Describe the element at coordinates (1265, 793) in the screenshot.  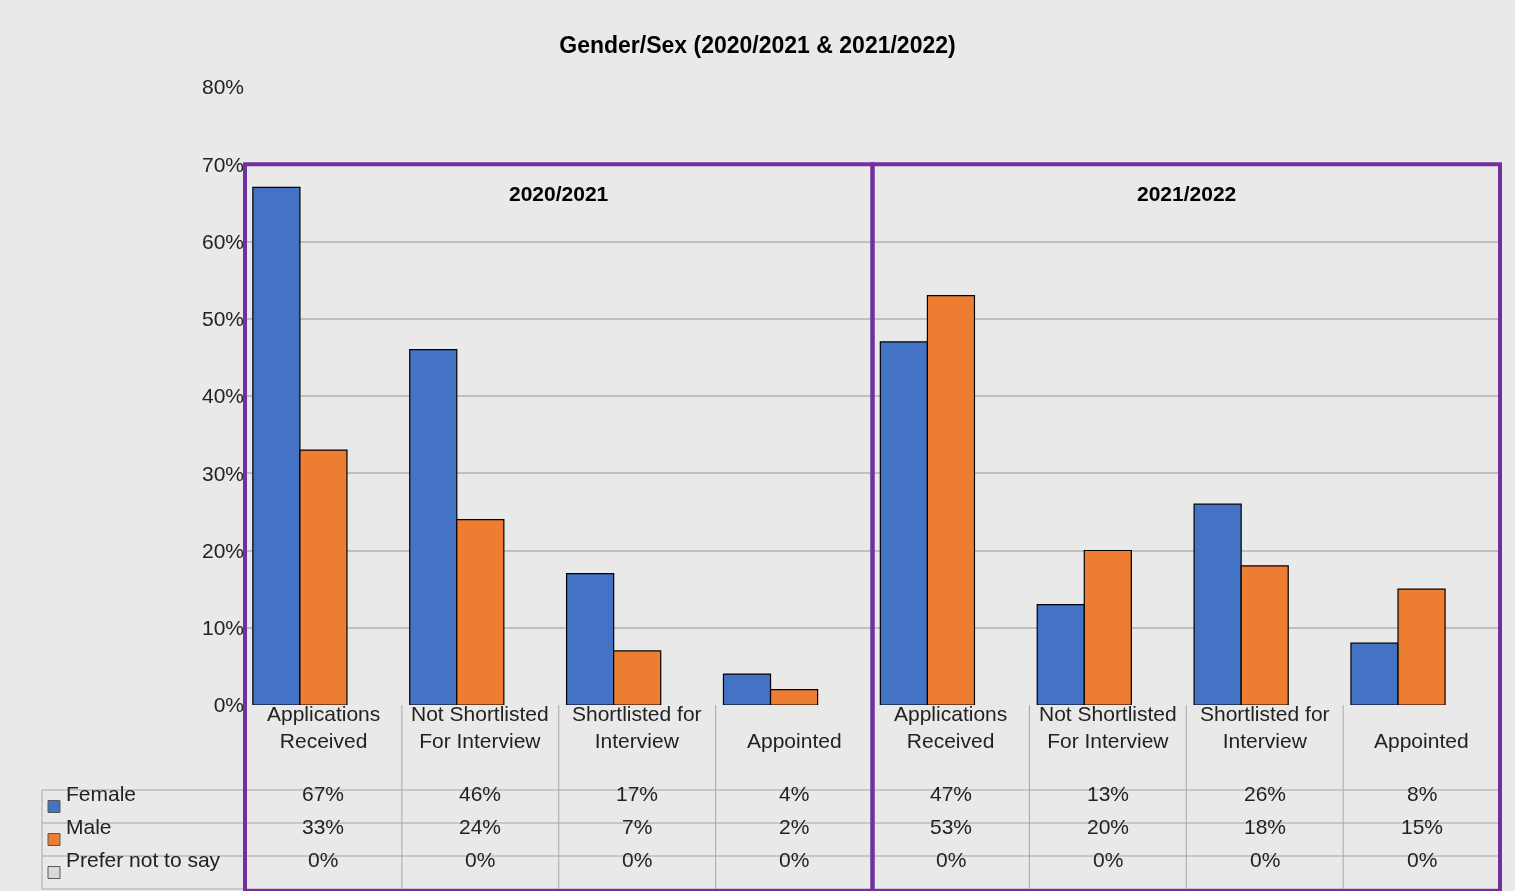
I see `data-label: 26%` at that location.